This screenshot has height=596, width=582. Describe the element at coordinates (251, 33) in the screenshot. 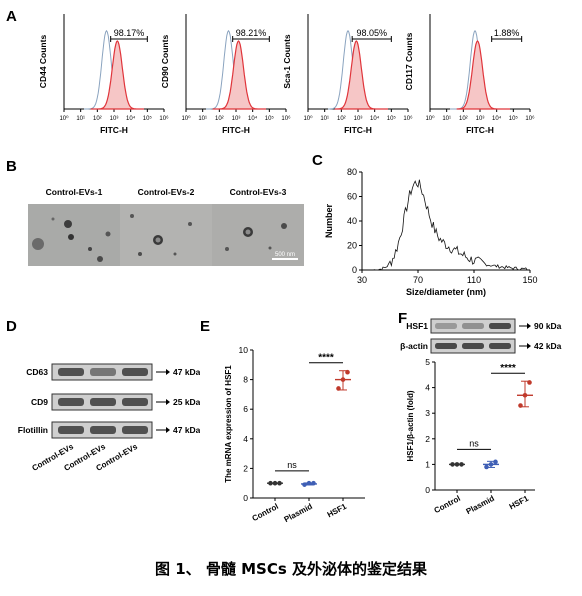

I see `gate-percentage: 98.21%` at that location.